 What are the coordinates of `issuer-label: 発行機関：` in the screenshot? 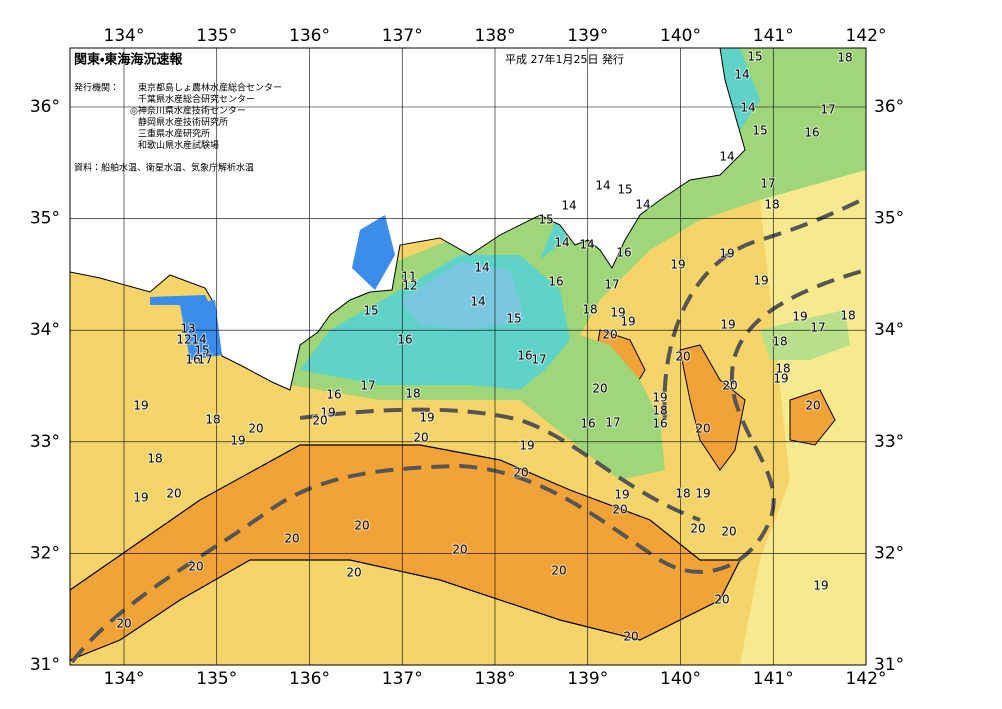 It's located at (96, 88).